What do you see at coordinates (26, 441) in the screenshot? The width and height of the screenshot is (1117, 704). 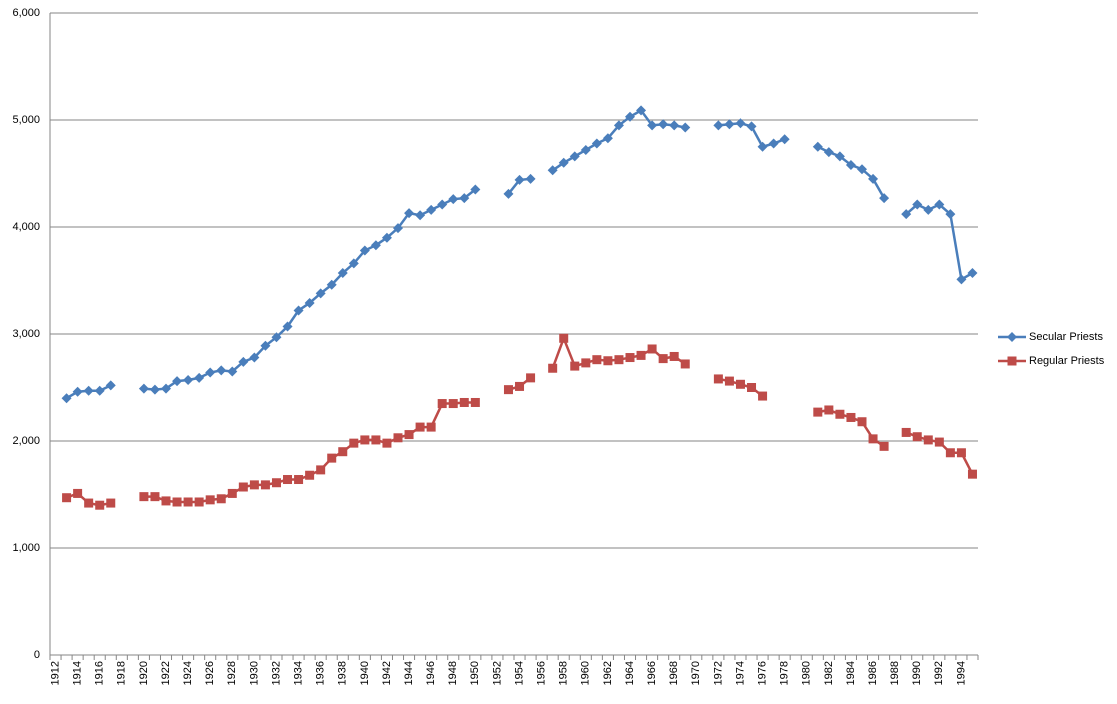 I see `y-tick-label: 2,000` at bounding box center [26, 441].